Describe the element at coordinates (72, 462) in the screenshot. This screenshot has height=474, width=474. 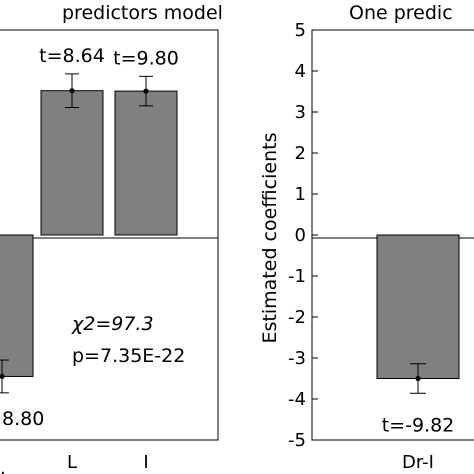
I see `left-x-tick-0: L` at that location.